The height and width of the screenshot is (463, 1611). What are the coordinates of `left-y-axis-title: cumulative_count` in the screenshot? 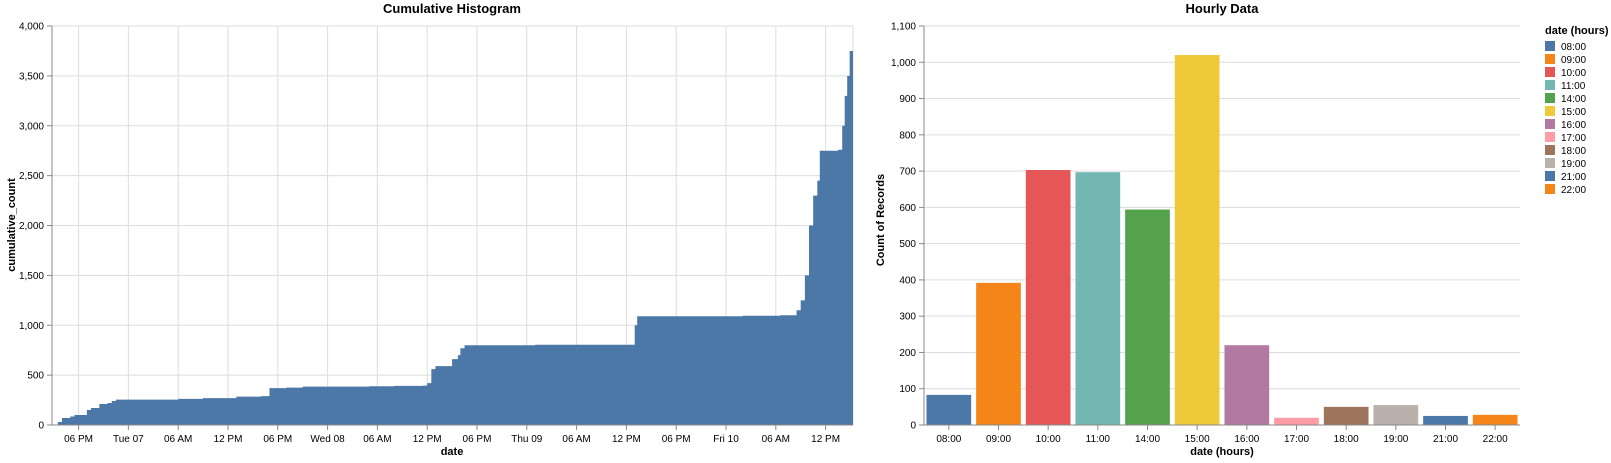 It's located at (12, 225).